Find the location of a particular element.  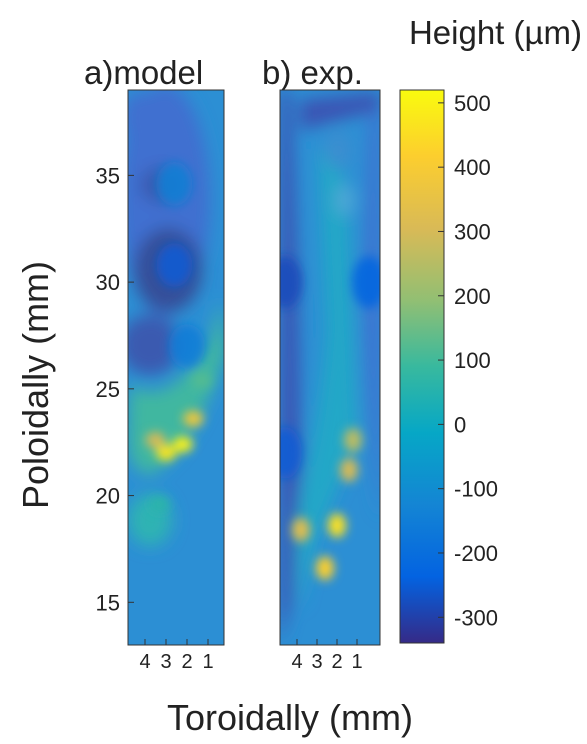

y-tick-label: 15 is located at coordinates (108, 602).